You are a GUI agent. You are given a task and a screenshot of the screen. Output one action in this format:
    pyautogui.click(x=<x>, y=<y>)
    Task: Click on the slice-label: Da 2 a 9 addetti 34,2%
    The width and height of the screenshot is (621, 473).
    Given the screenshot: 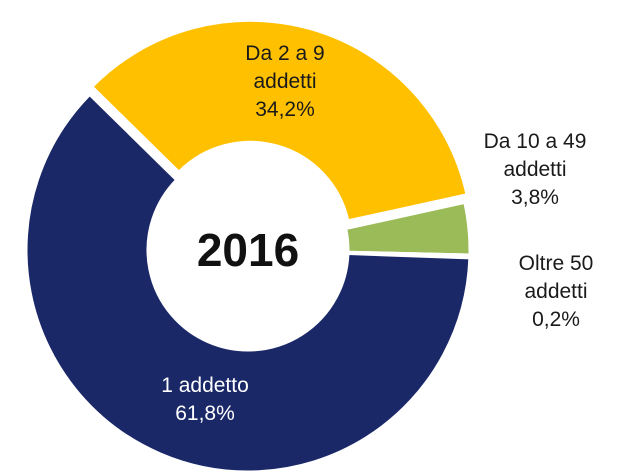 What is the action you would take?
    pyautogui.click(x=285, y=82)
    